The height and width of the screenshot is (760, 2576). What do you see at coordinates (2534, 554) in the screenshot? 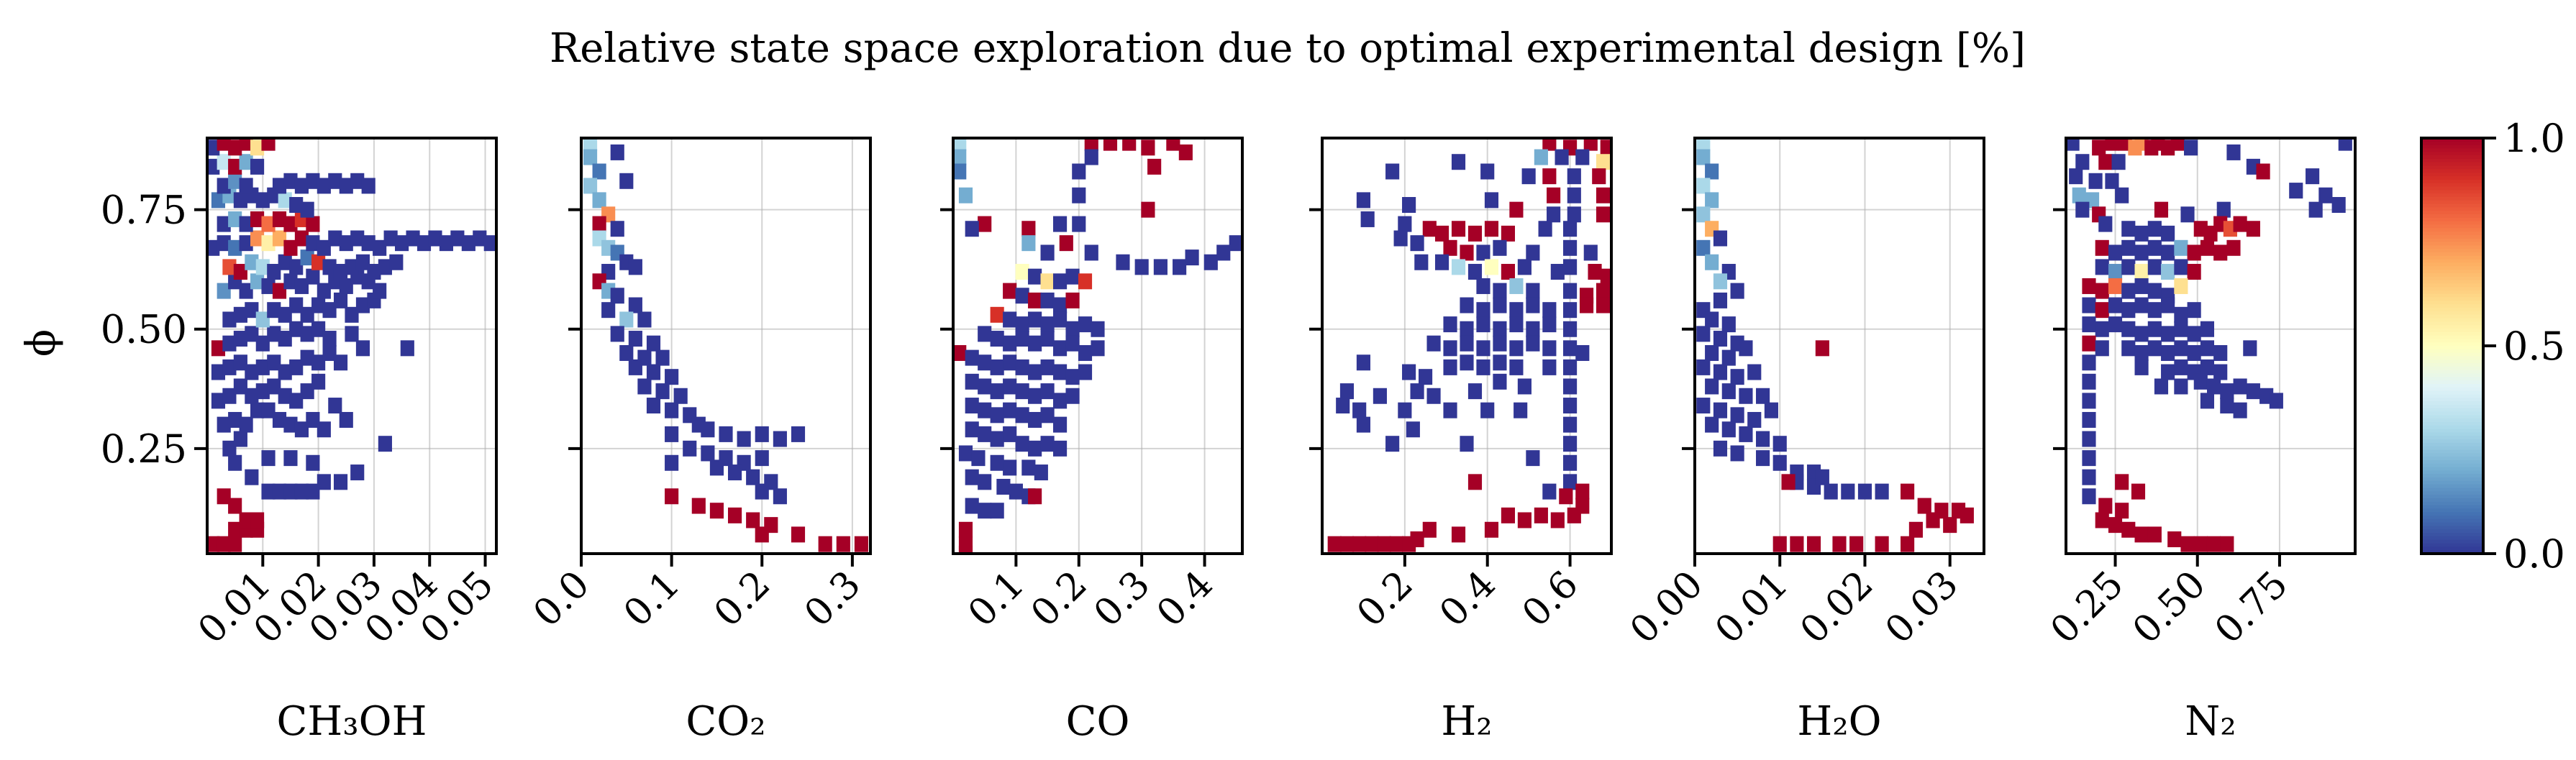
I see `colorbar-tick-label: 0.0` at bounding box center [2534, 554].